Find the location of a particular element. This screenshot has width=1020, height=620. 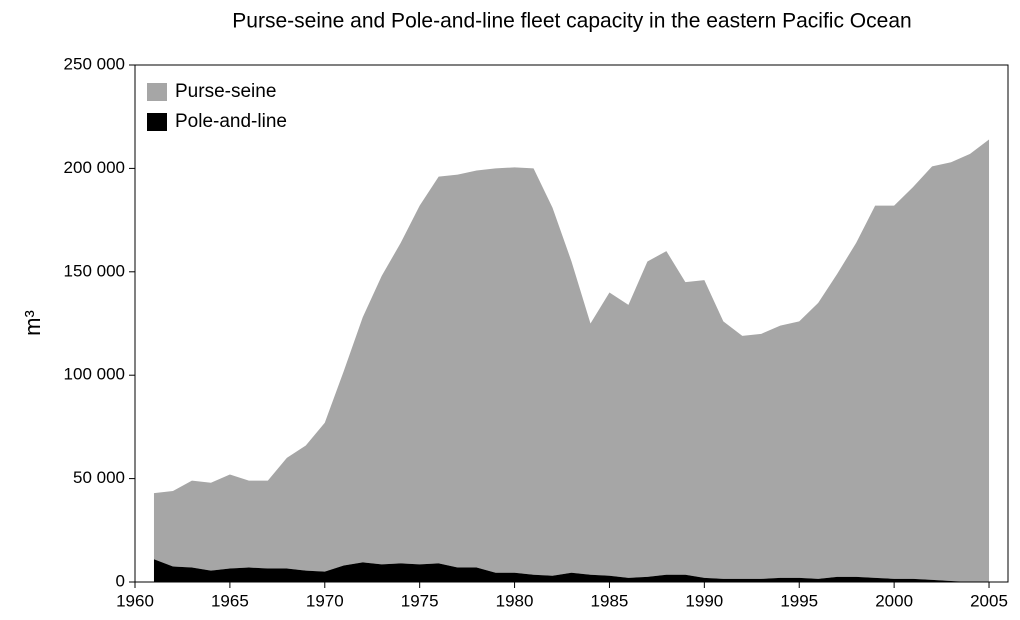

y-tick-label: 100 000 is located at coordinates (94, 374).